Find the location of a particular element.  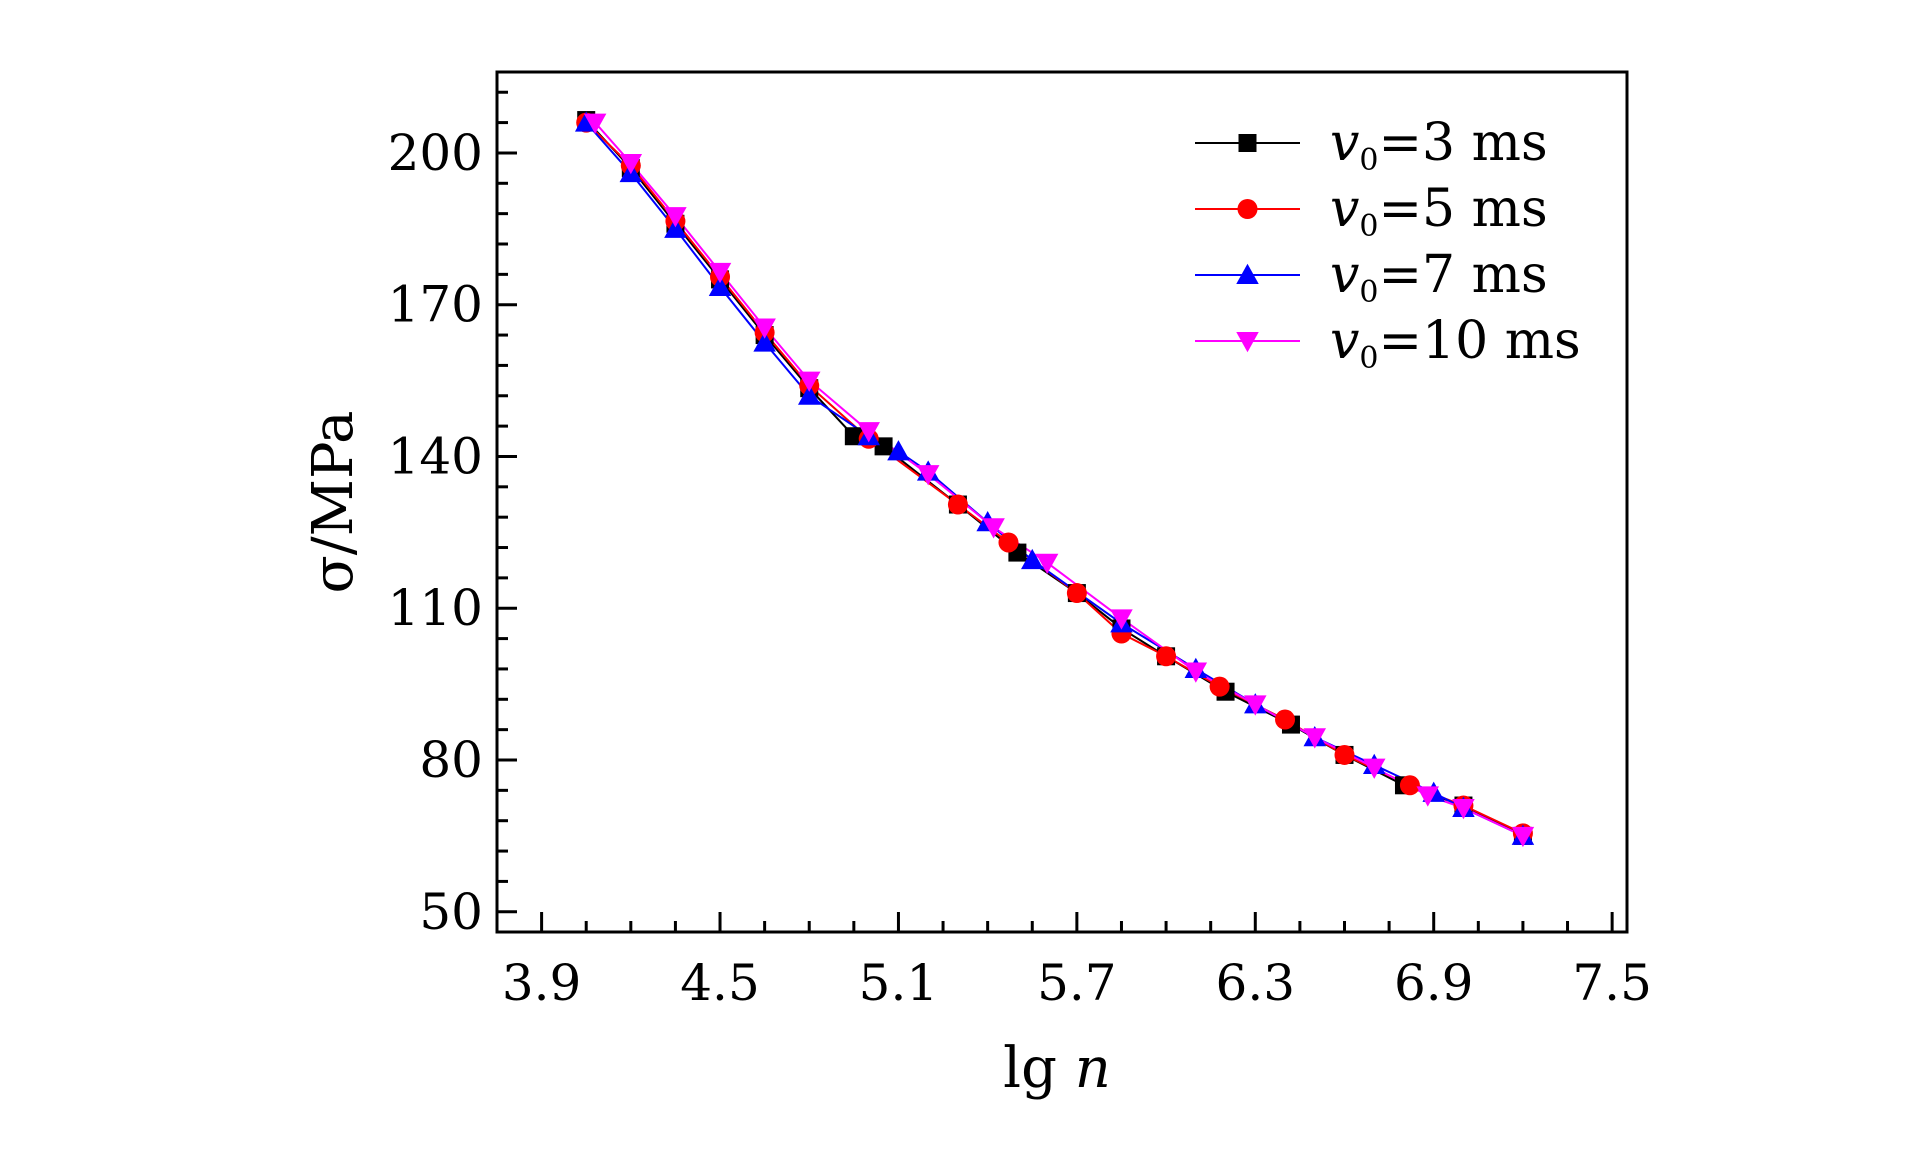

legend-label-3: v0=7 ms is located at coordinates (1439, 277).